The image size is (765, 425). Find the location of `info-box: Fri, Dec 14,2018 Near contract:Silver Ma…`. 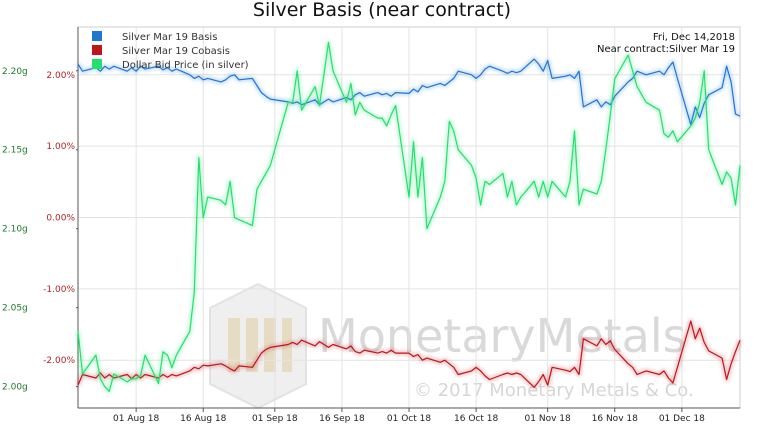

info-box: Fri, Dec 14,2018 Near contract:Silver Ma… is located at coordinates (666, 43).